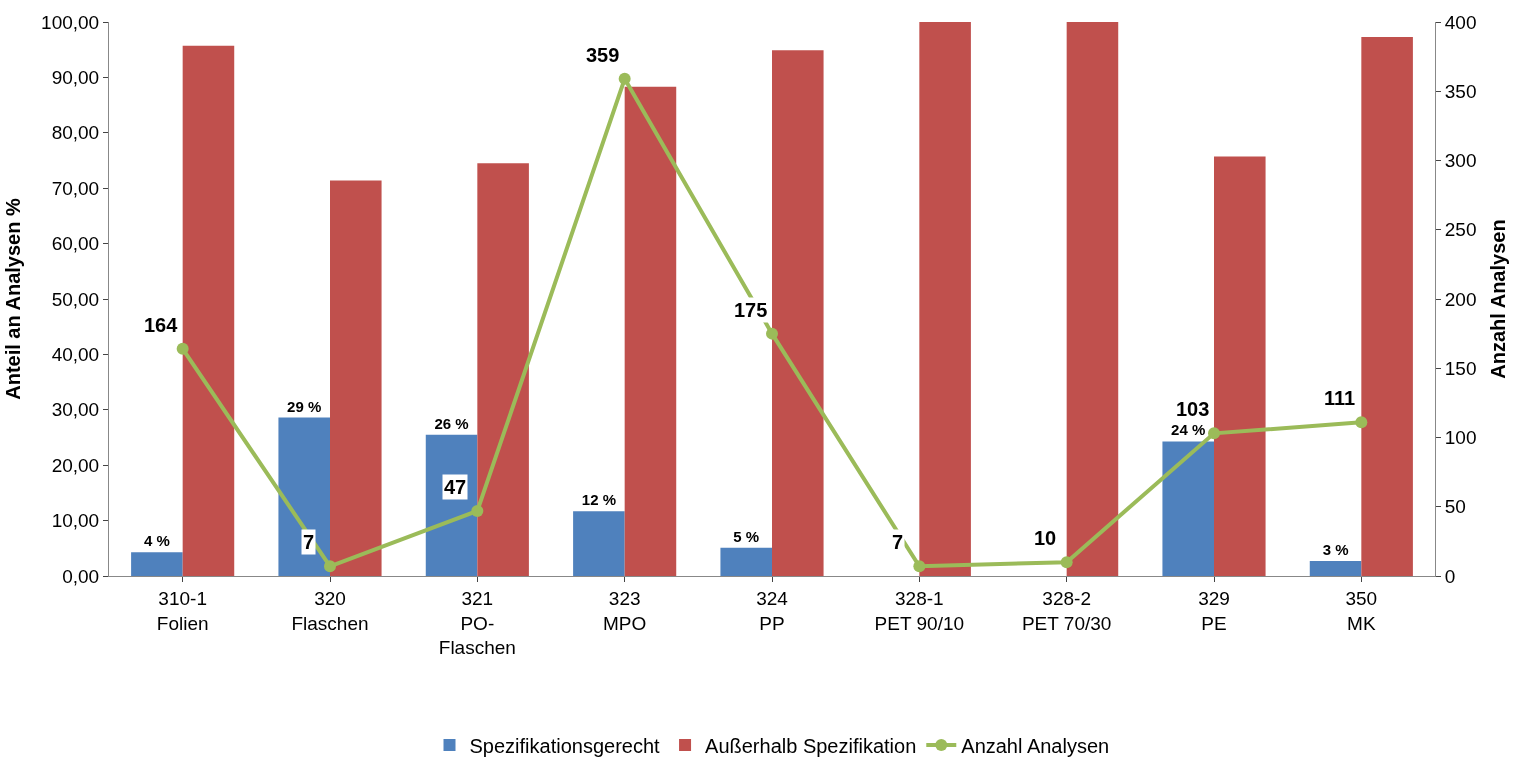 This screenshot has width=1525, height=777. What do you see at coordinates (161, 325) in the screenshot?
I see `data-label: 164` at bounding box center [161, 325].